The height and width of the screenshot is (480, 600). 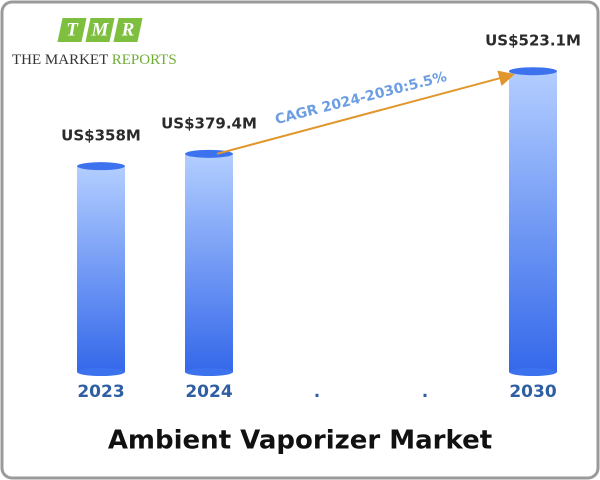 I want to click on x-tick-label: 2030, so click(x=532, y=392).